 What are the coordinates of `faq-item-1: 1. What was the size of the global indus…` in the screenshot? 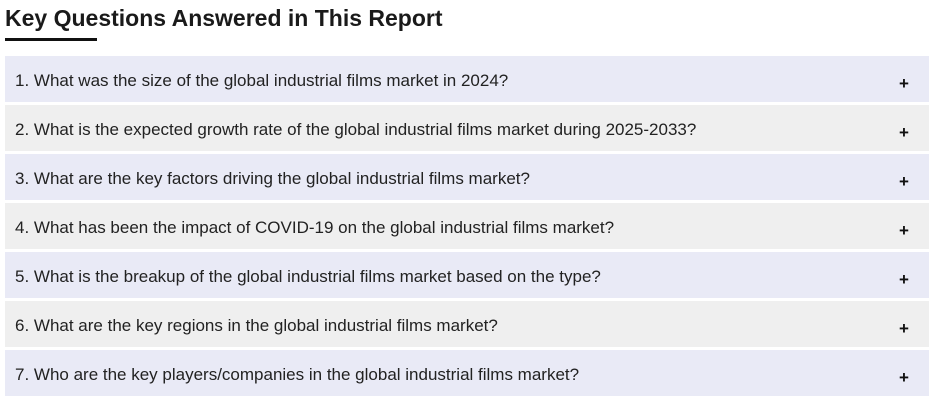 It's located at (467, 79).